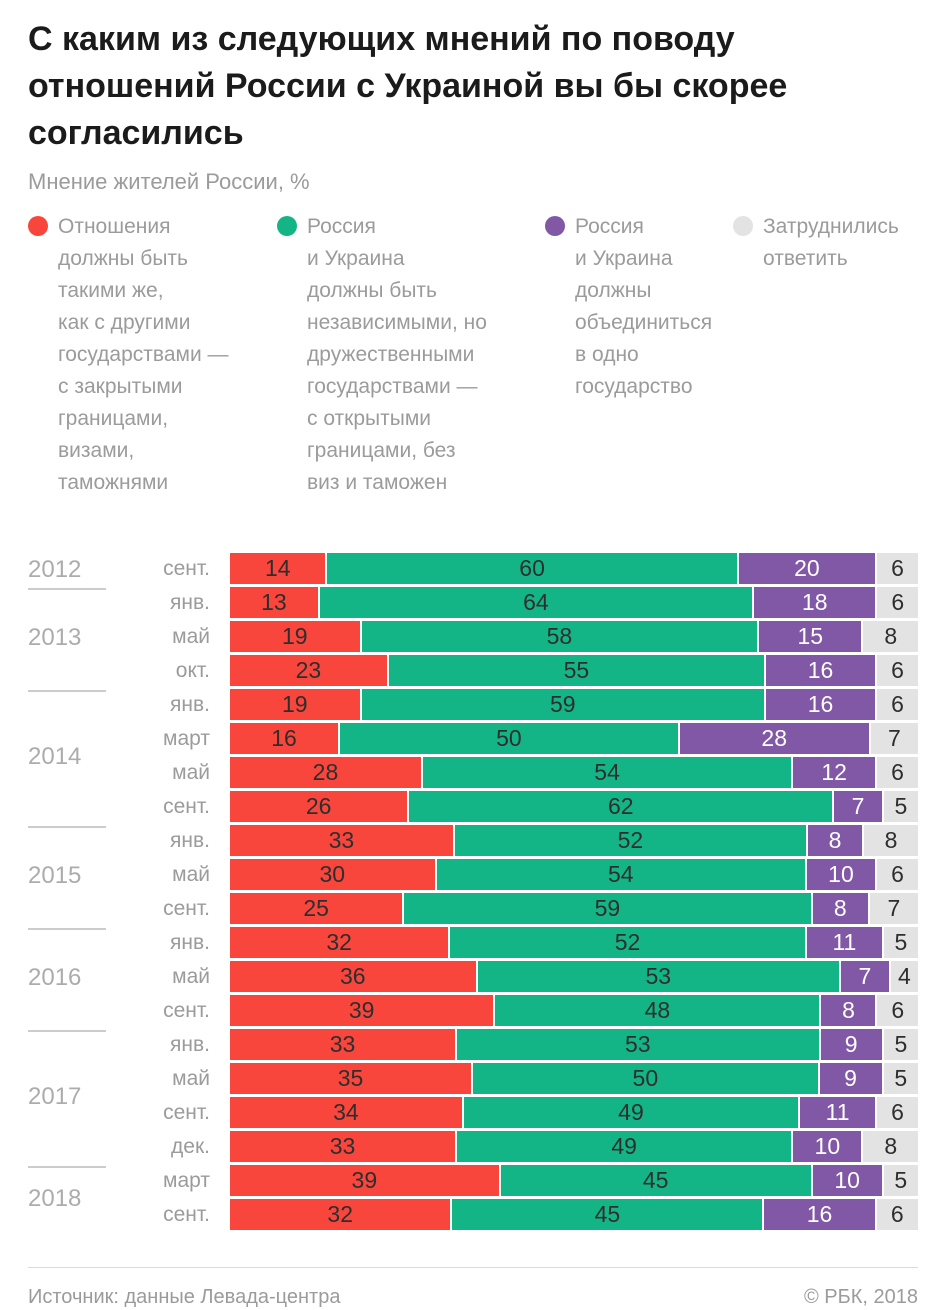 The height and width of the screenshot is (1310, 945). Describe the element at coordinates (346, 1112) in the screenshot. I see `bar-value: 34` at that location.